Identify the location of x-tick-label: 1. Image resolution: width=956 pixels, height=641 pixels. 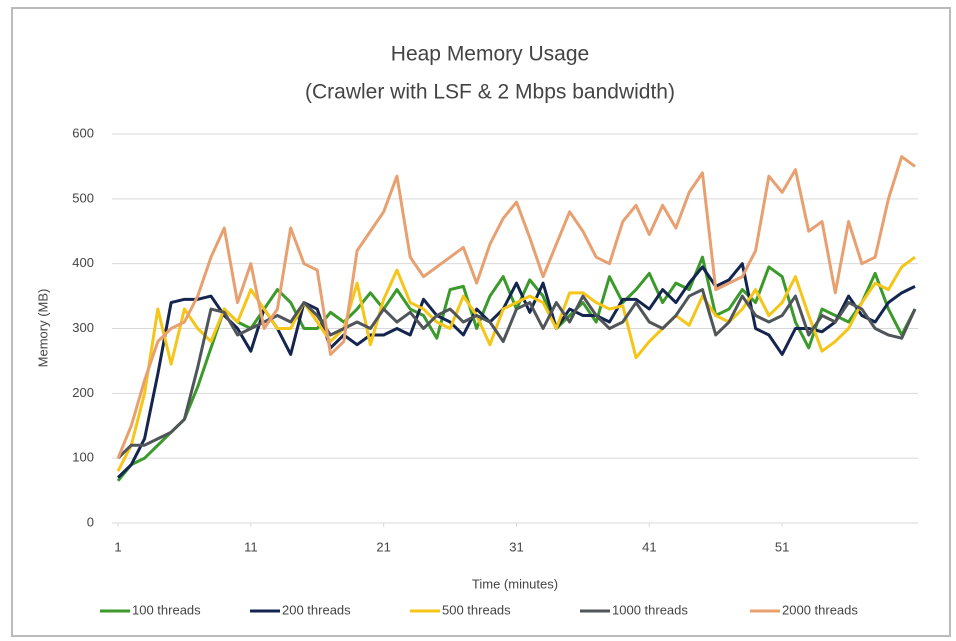
(117, 546).